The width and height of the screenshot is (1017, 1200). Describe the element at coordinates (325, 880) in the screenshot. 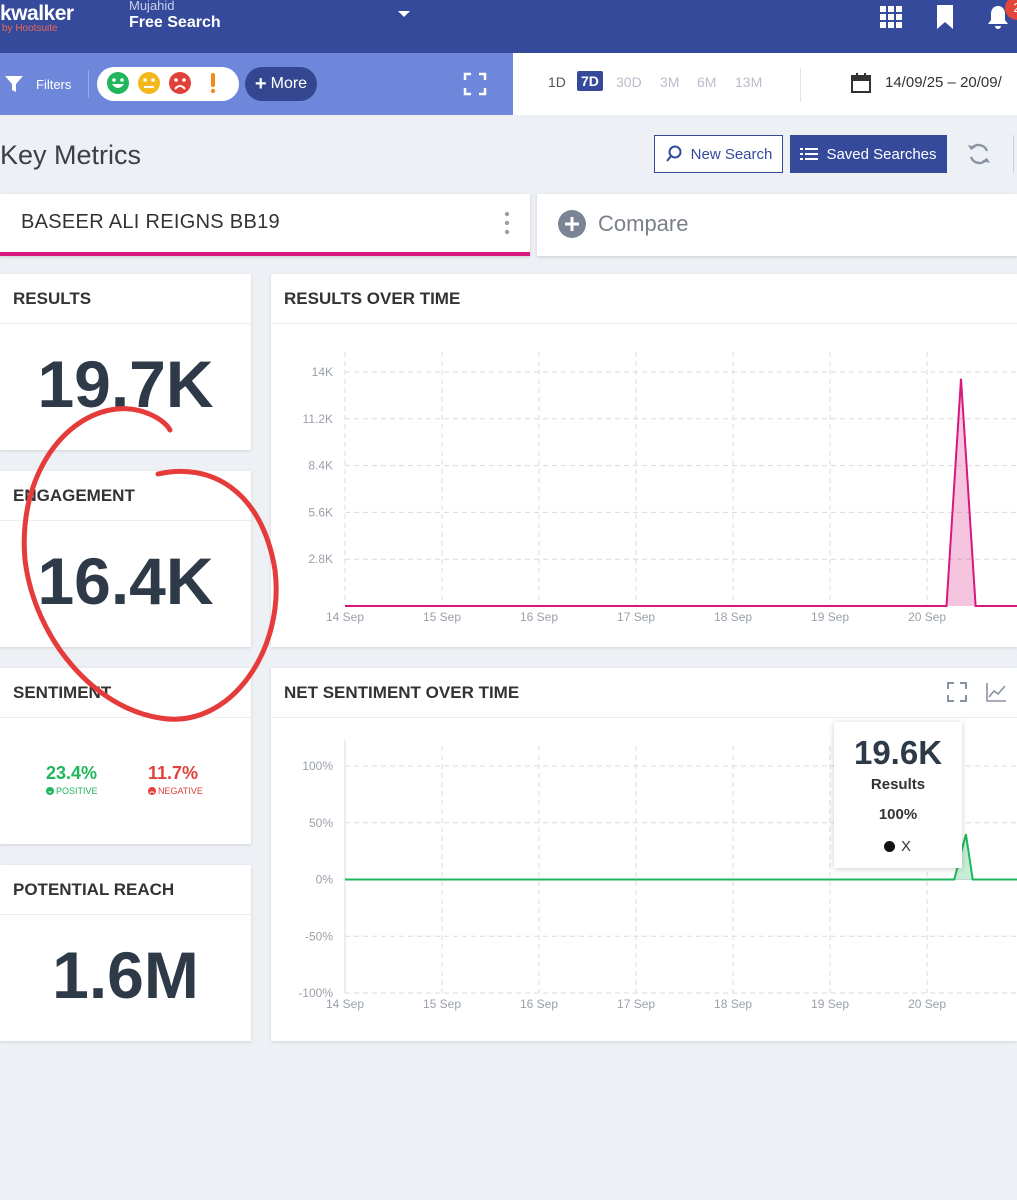

I see `y-tick-label: 0%` at that location.